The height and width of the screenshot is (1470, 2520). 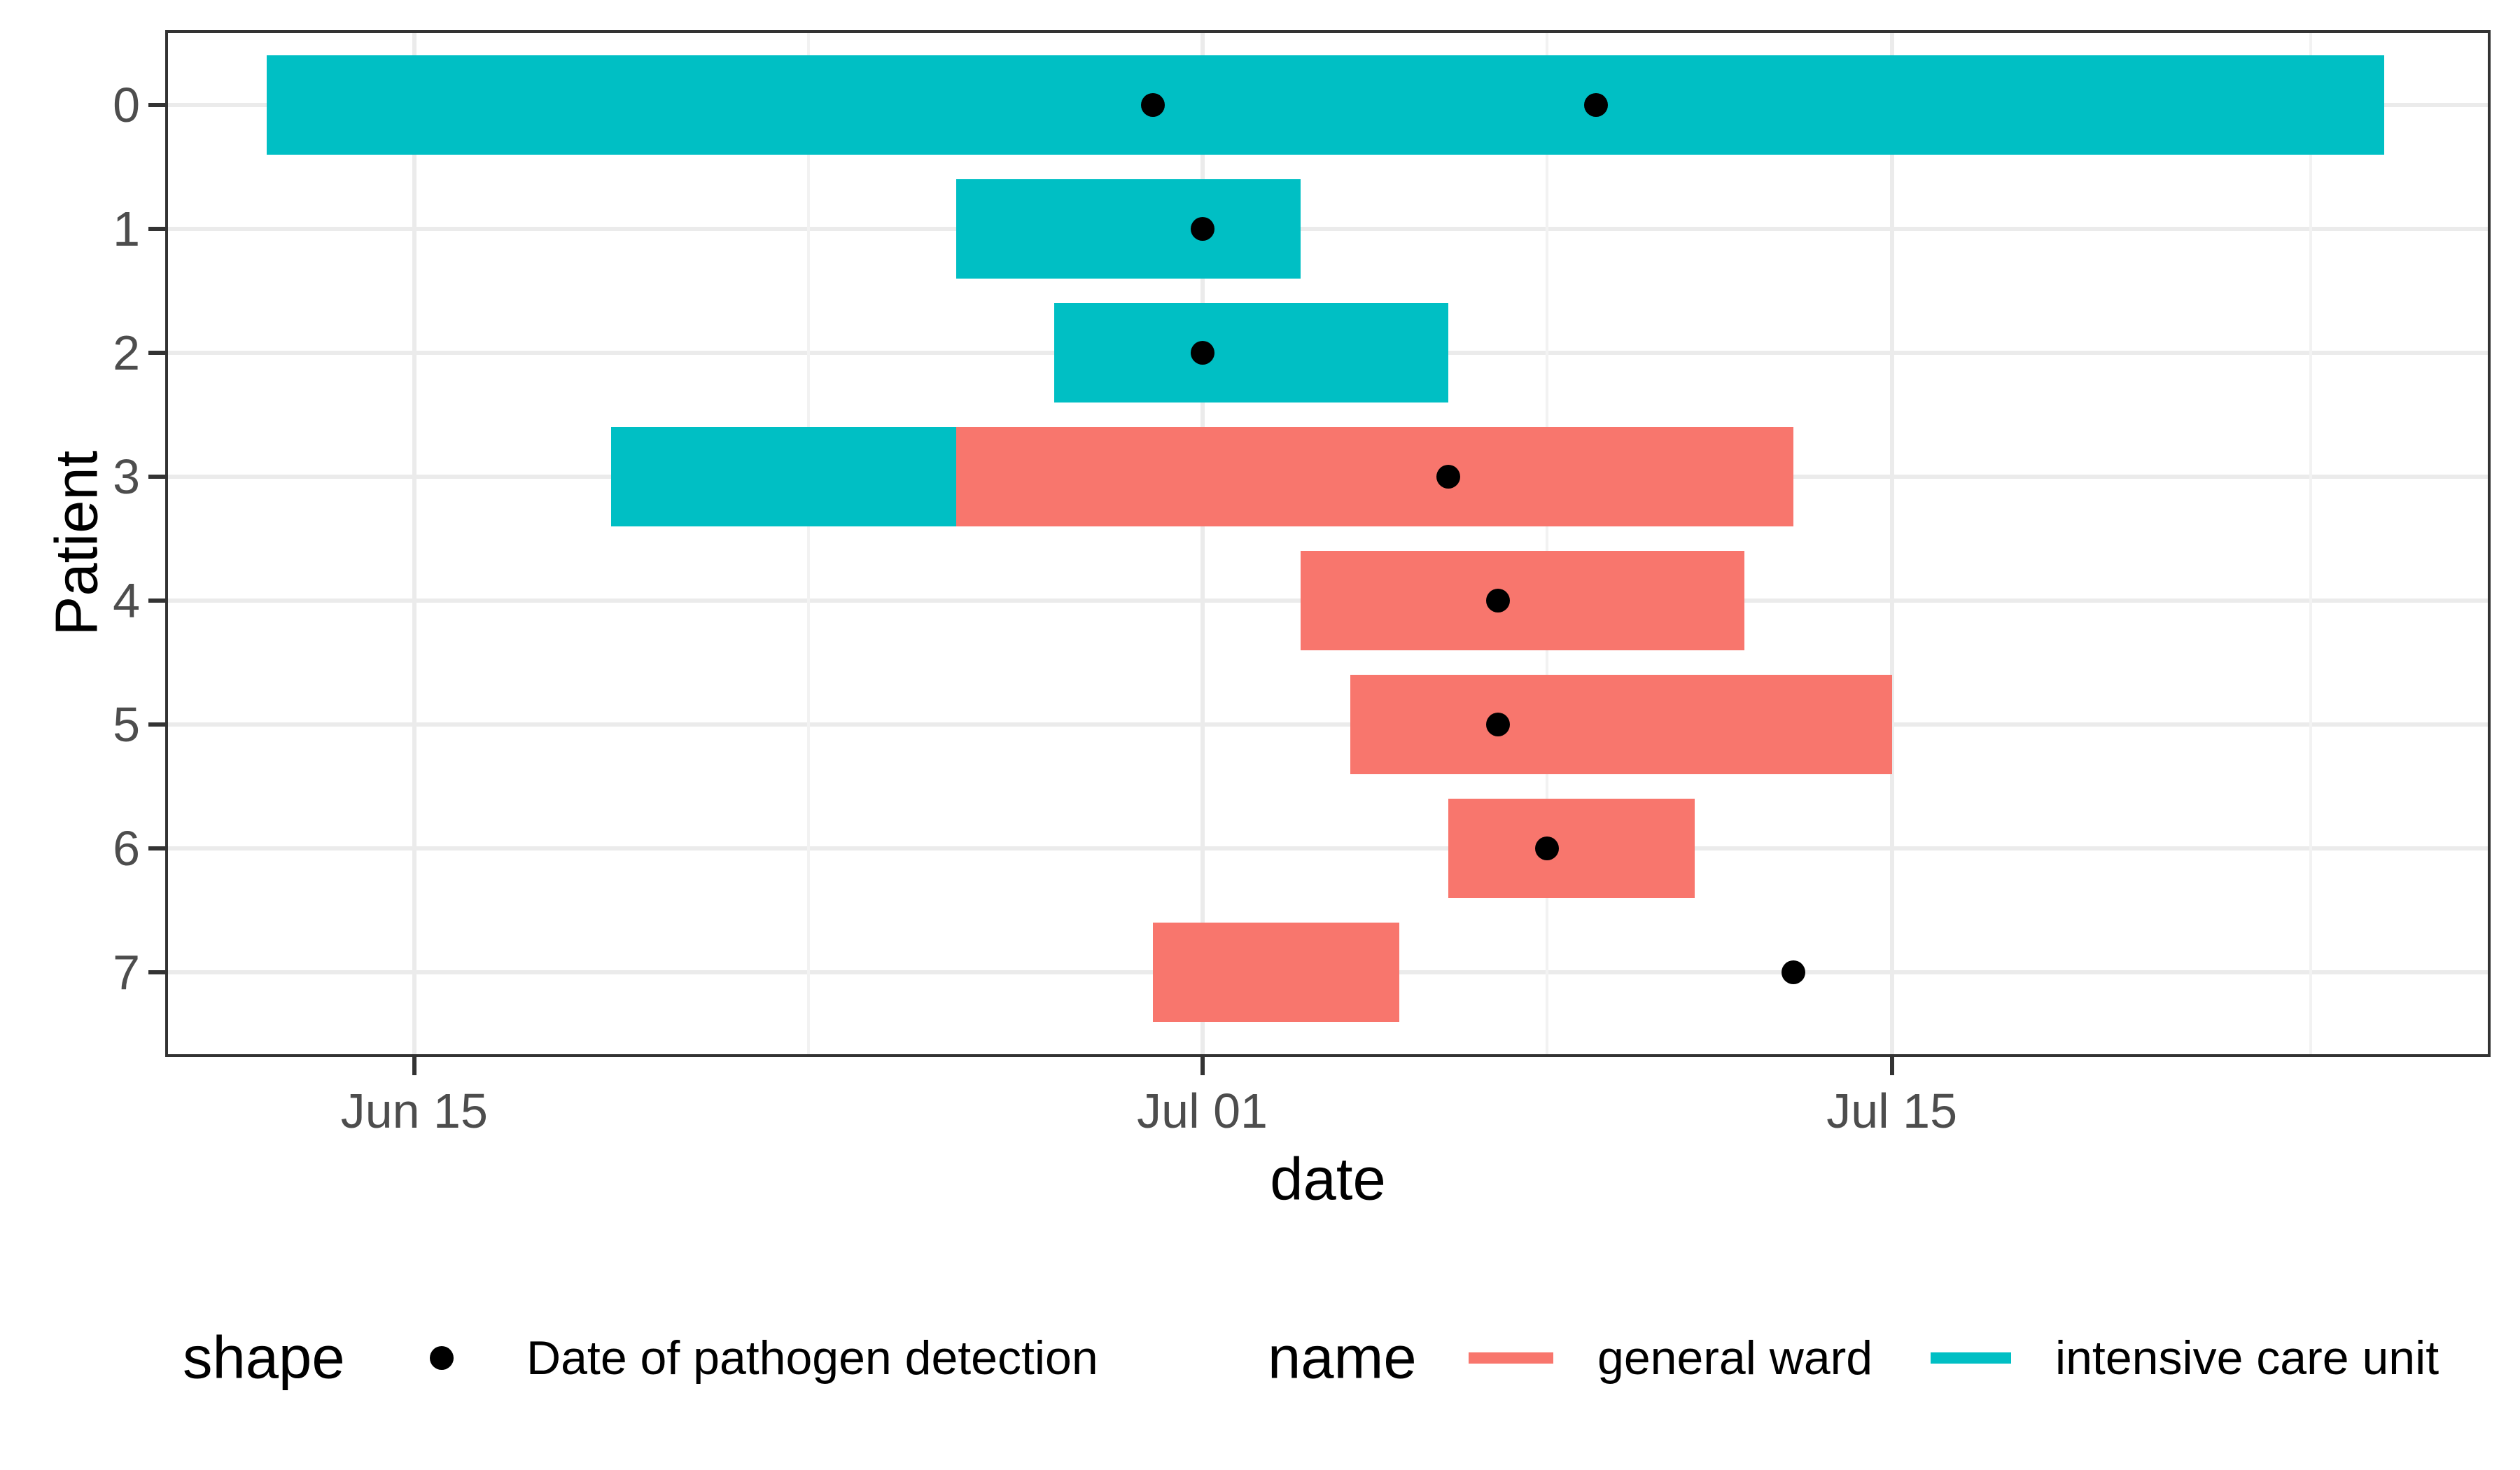 What do you see at coordinates (126, 104) in the screenshot?
I see `y-tick-label: 0` at bounding box center [126, 104].